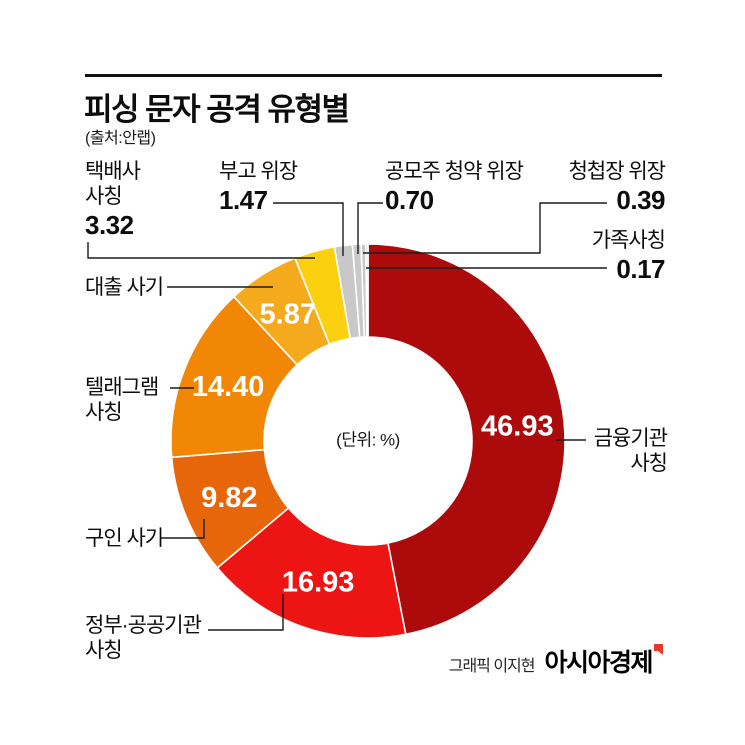 The width and height of the screenshot is (745, 745). What do you see at coordinates (454, 171) in the screenshot?
I see `callout-label: 공모주 청약 위장` at bounding box center [454, 171].